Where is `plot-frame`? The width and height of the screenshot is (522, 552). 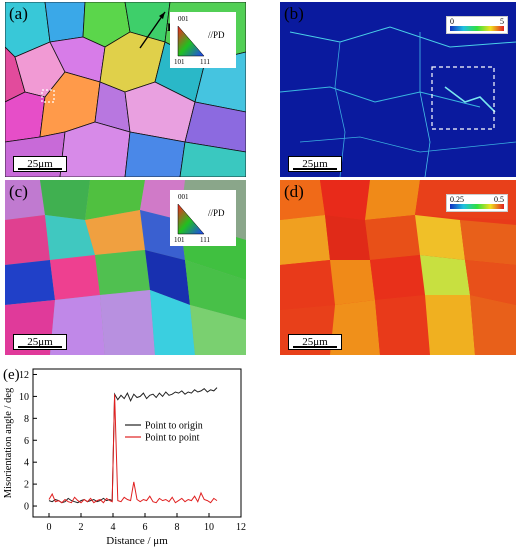 plot-frame is located at coordinates (137, 443).